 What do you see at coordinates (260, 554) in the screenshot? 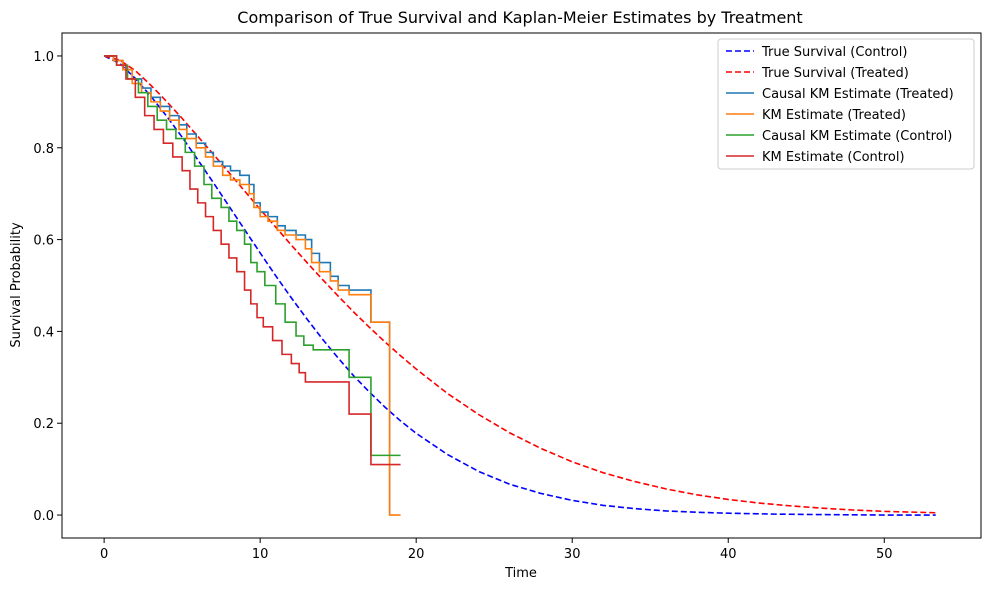
I see `x-tick-label: 10` at bounding box center [260, 554].